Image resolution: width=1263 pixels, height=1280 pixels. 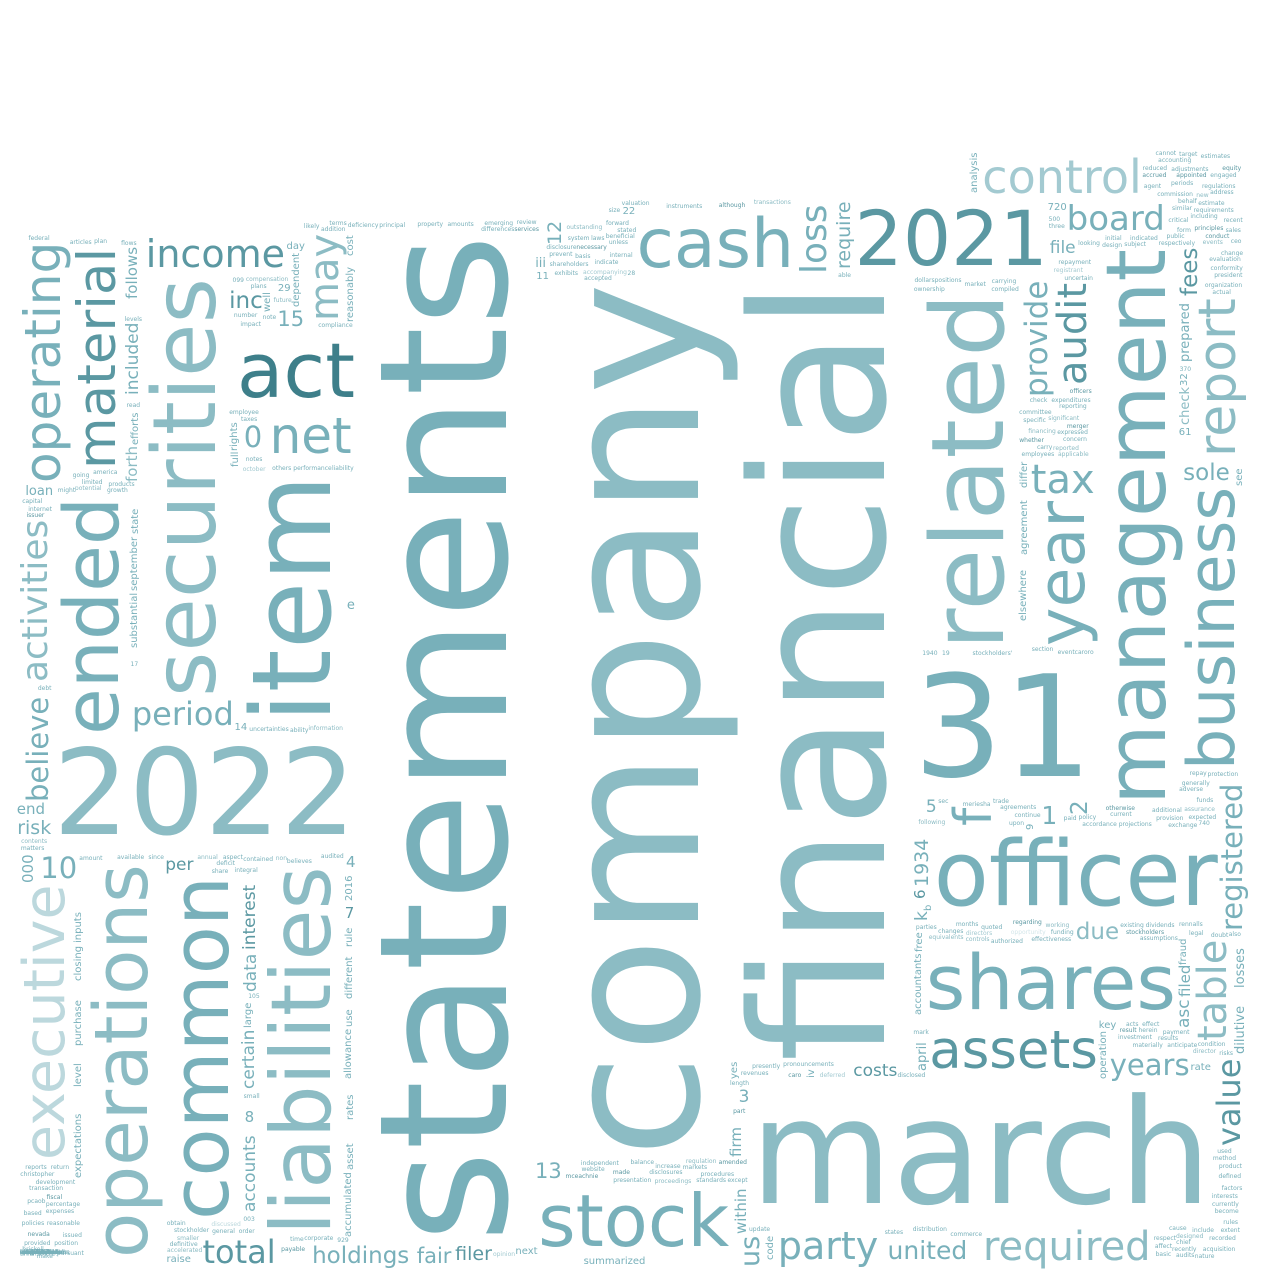 I want to click on cloud-word: commission, so click(x=1175, y=195).